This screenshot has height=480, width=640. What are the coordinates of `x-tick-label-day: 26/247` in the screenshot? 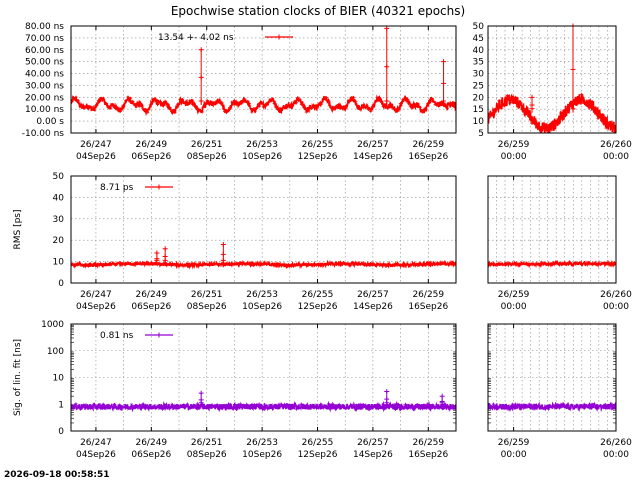 It's located at (96, 295).